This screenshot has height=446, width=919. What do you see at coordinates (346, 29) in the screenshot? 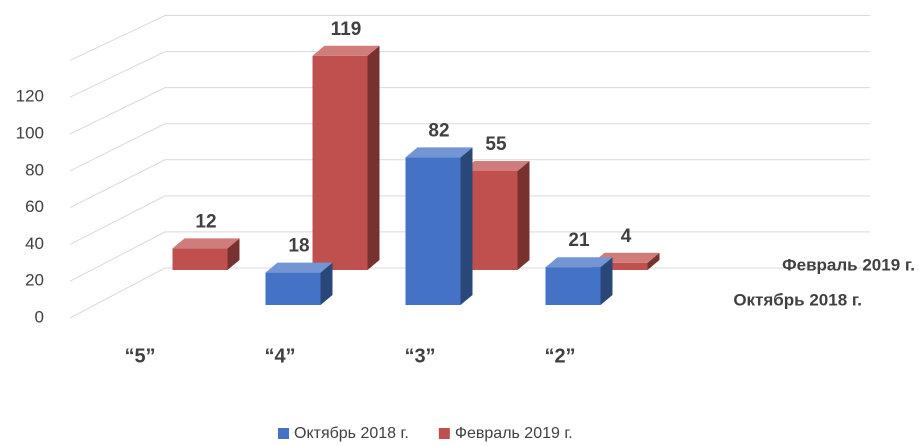
I see `value-label: 119` at bounding box center [346, 29].